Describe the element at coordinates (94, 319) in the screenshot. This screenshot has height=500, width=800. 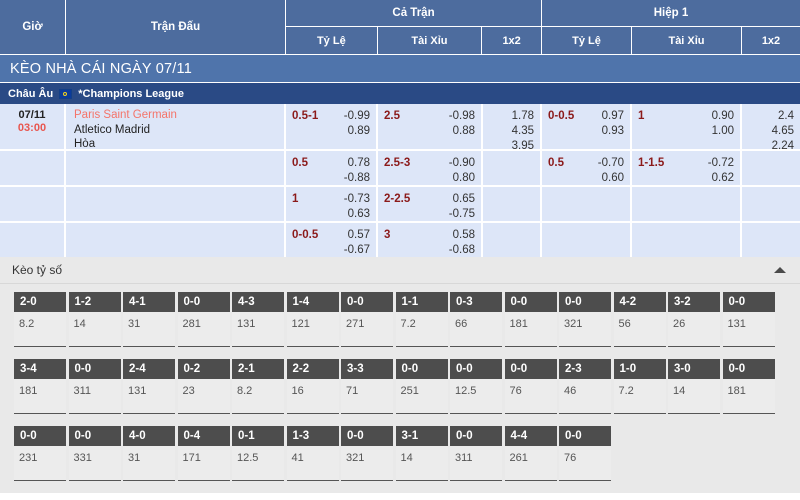
I see `score-odds-cell: 1-2 14` at that location.